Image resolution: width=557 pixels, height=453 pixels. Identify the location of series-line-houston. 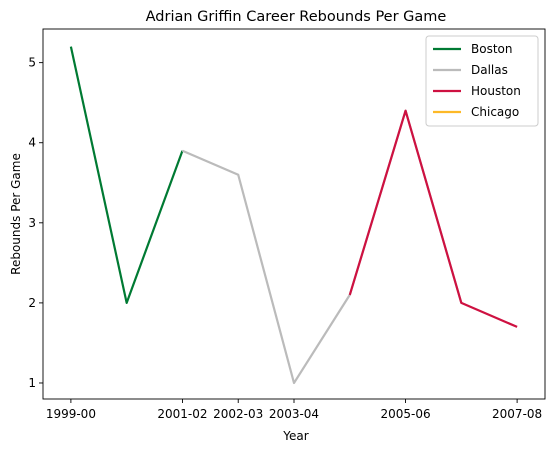
(433, 218).